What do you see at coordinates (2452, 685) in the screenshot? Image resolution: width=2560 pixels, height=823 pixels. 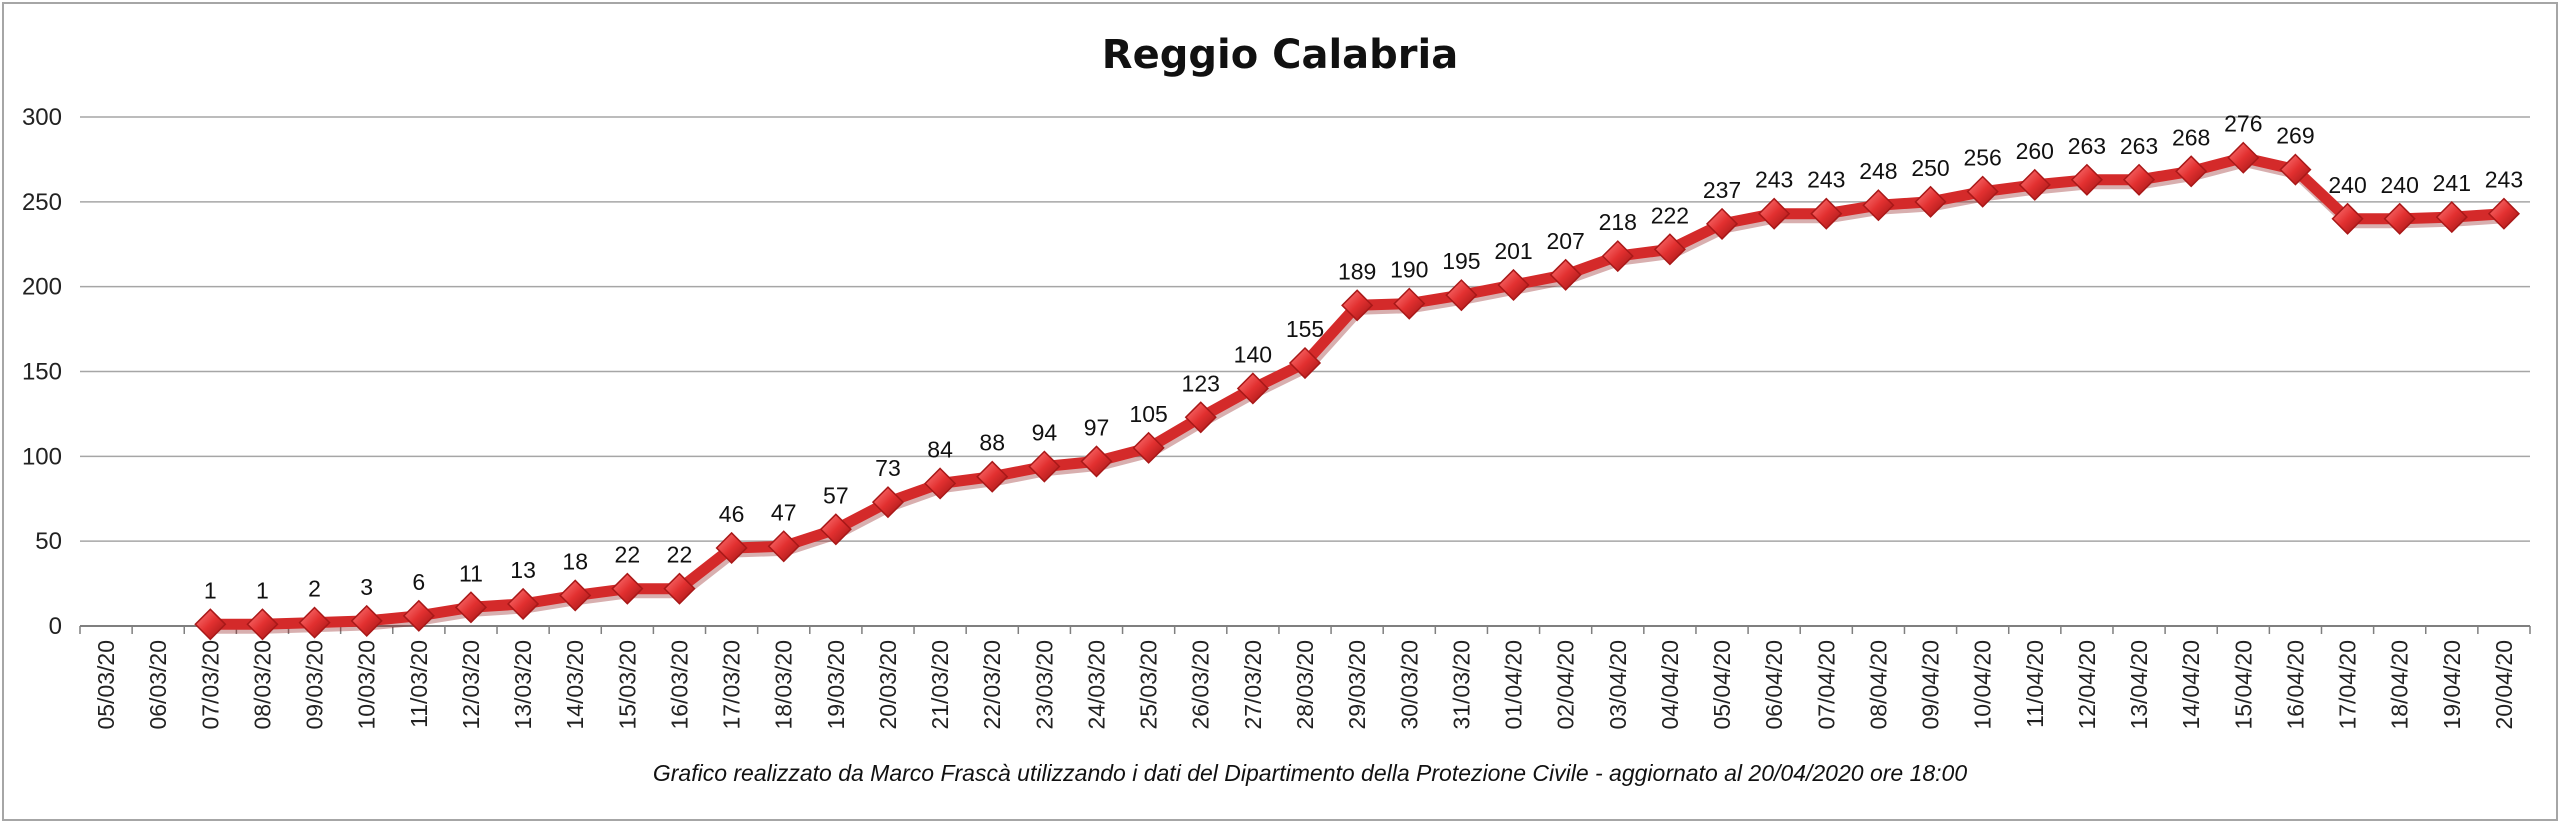 I see `x-tick-label: 19/04/20` at bounding box center [2452, 685].